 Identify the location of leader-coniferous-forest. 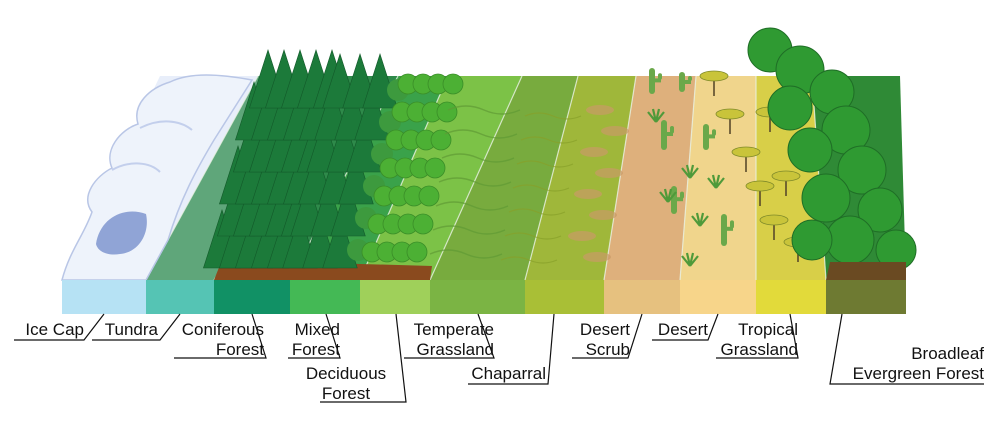
(220, 336).